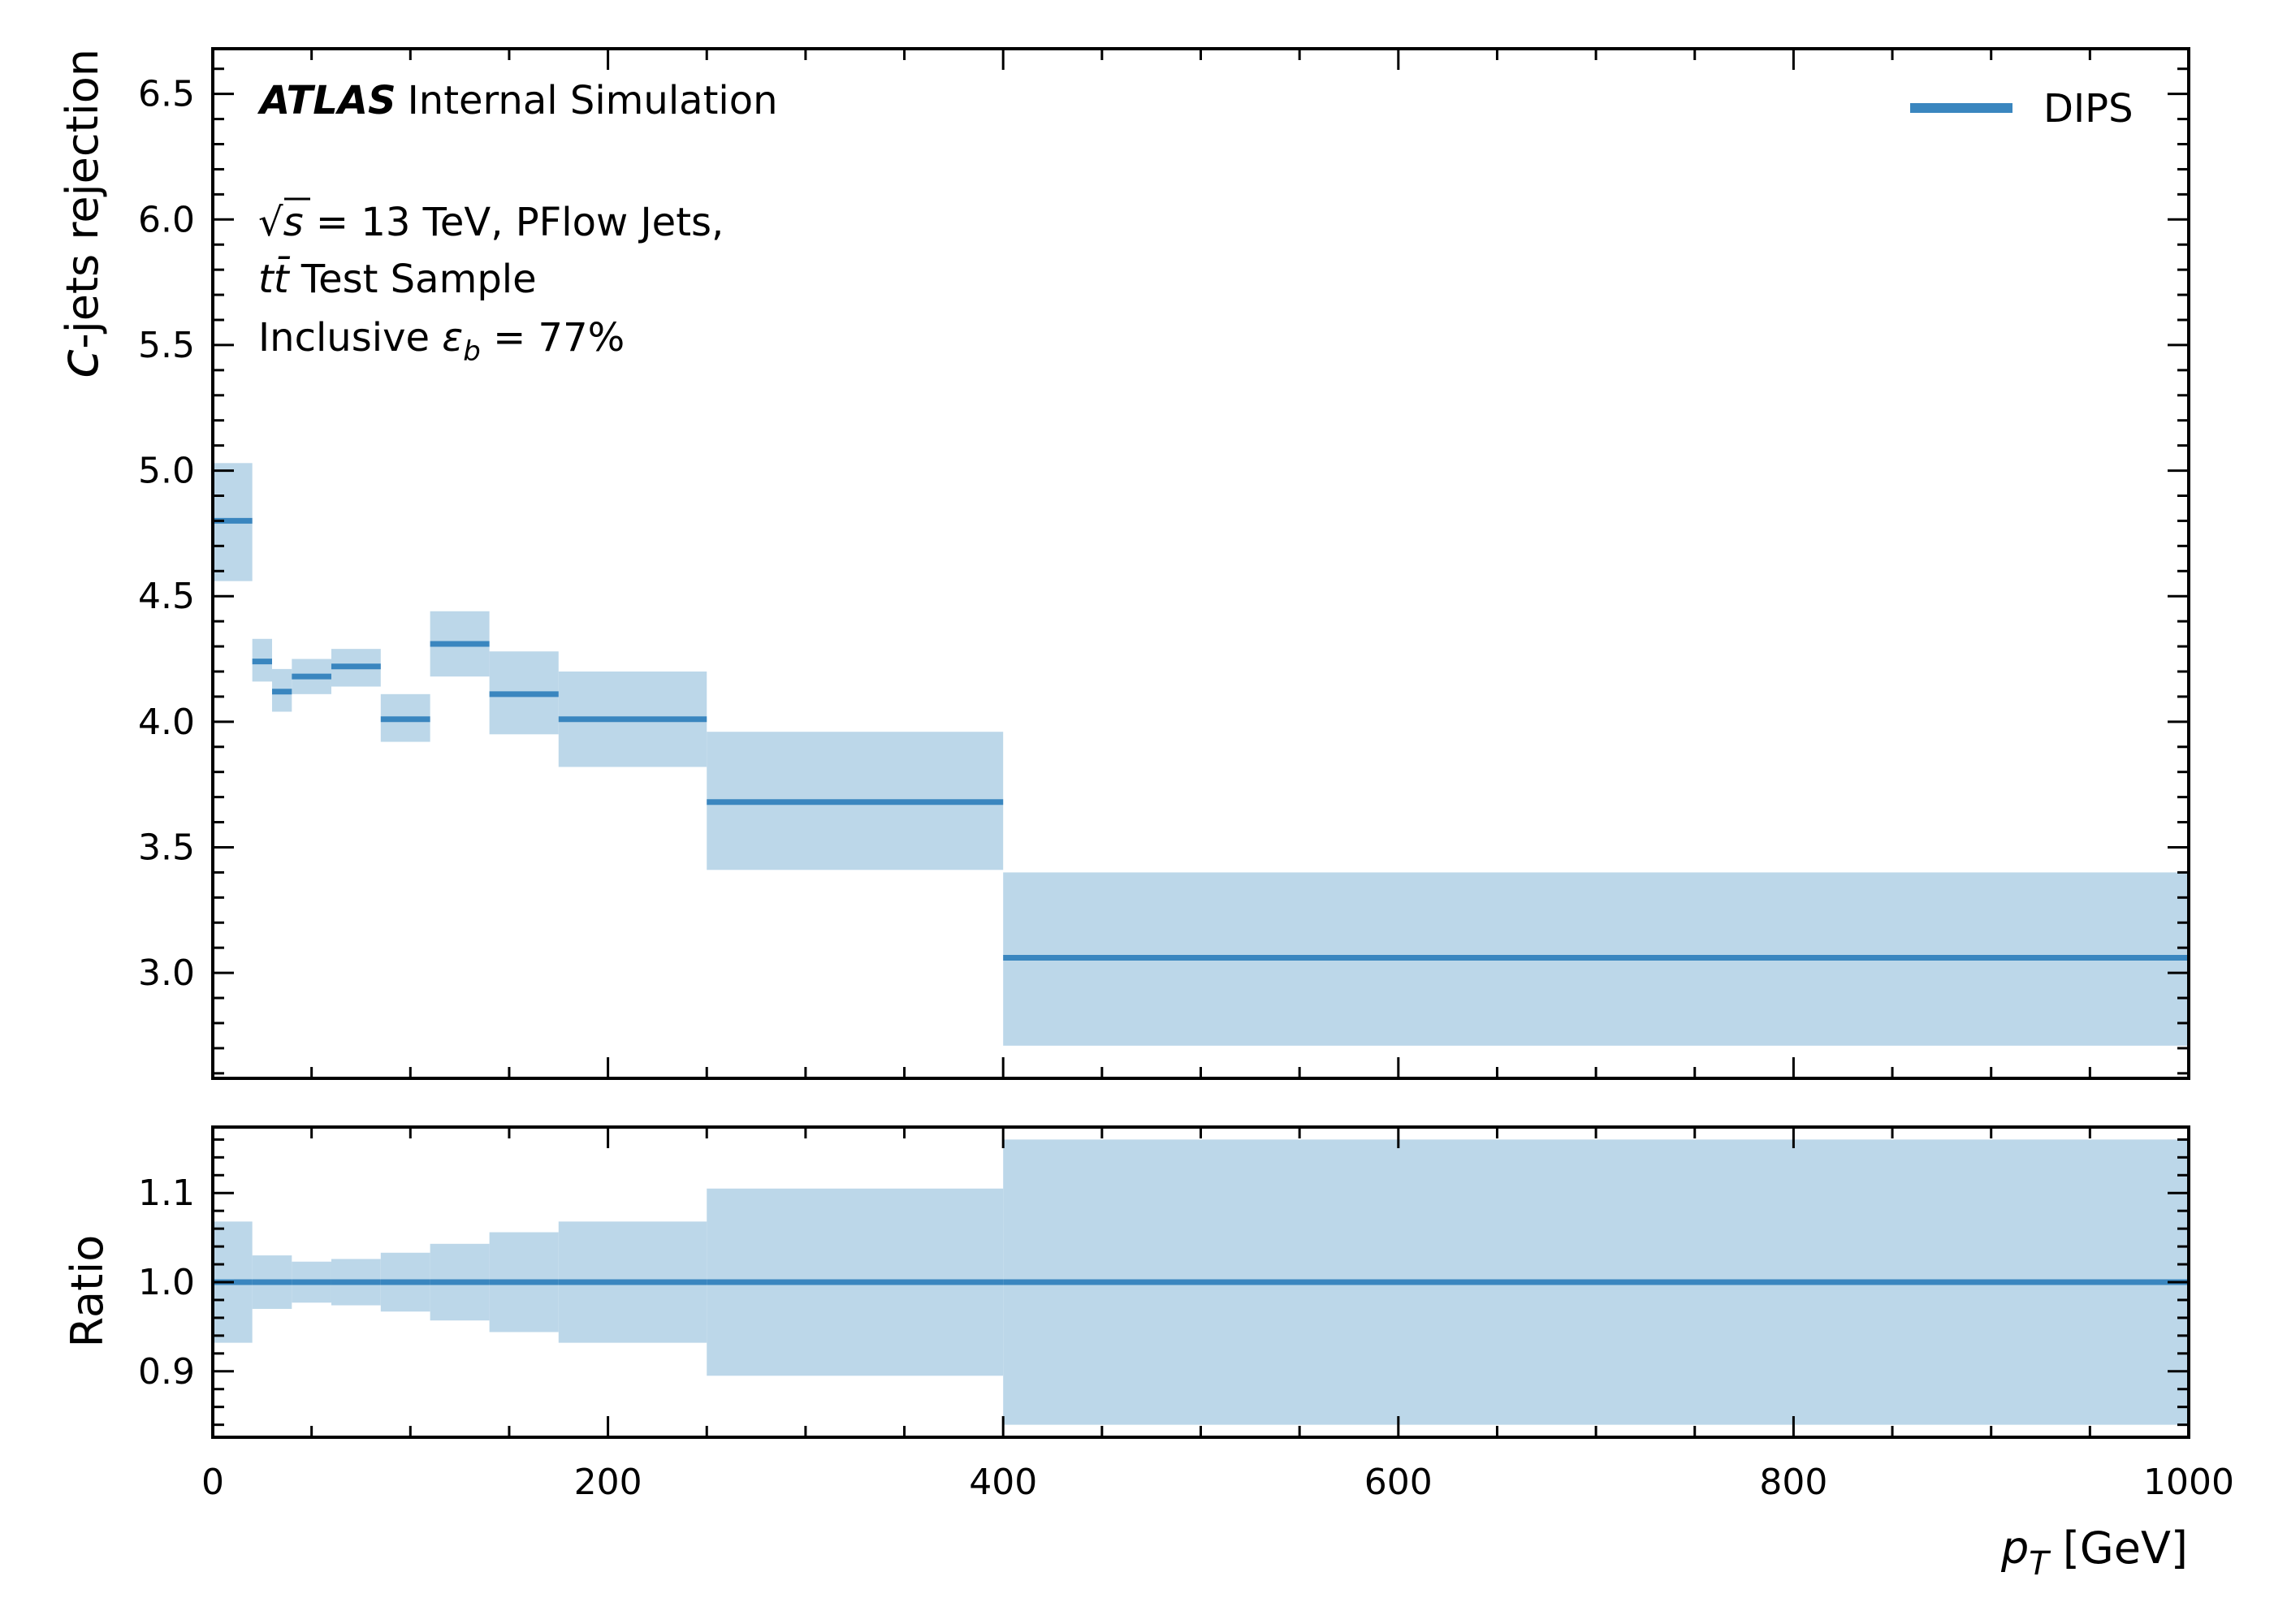  What do you see at coordinates (166, 346) in the screenshot?
I see `main-ytick-label-5: 5.5` at bounding box center [166, 346].